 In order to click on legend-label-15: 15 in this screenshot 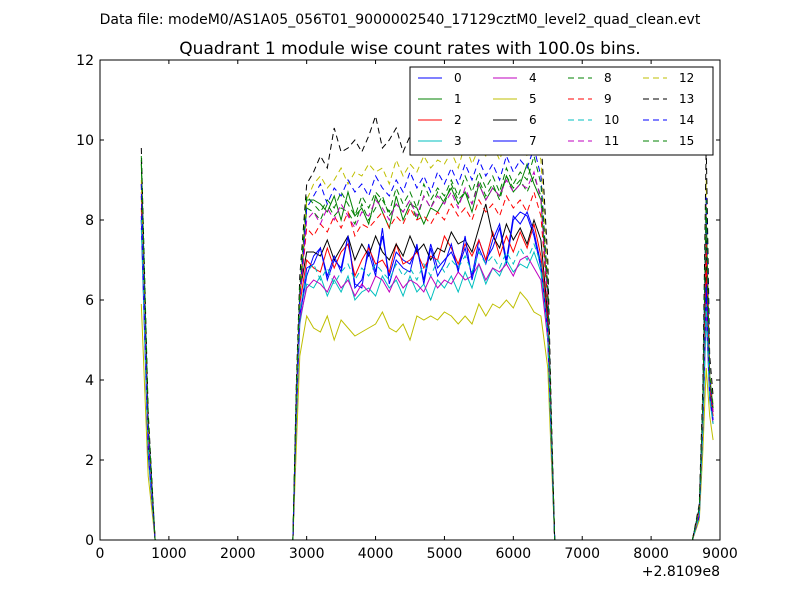, I will do `click(686, 141)`.